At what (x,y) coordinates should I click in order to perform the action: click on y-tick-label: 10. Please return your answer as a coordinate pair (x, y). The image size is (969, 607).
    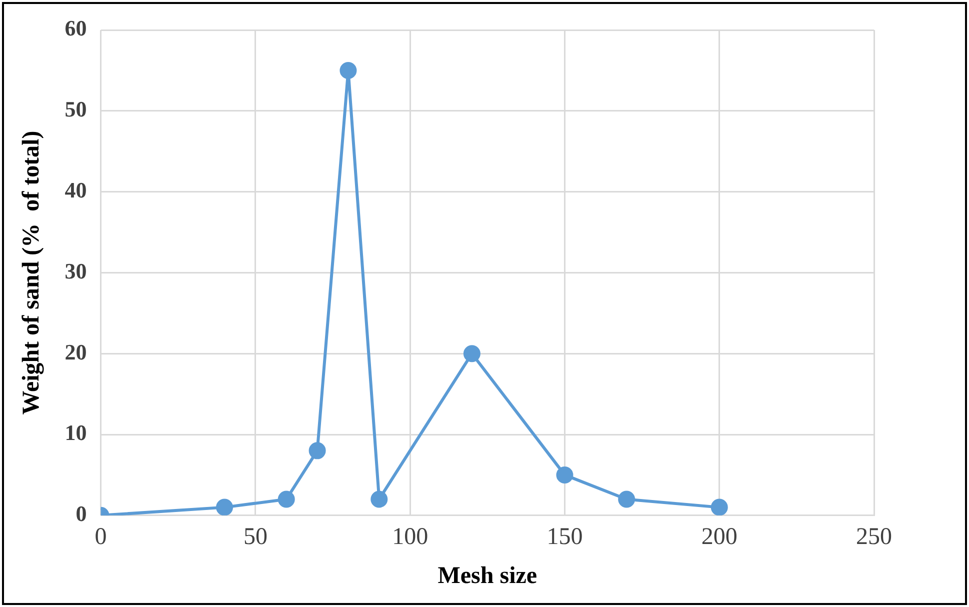
    Looking at the image, I should click on (75, 433).